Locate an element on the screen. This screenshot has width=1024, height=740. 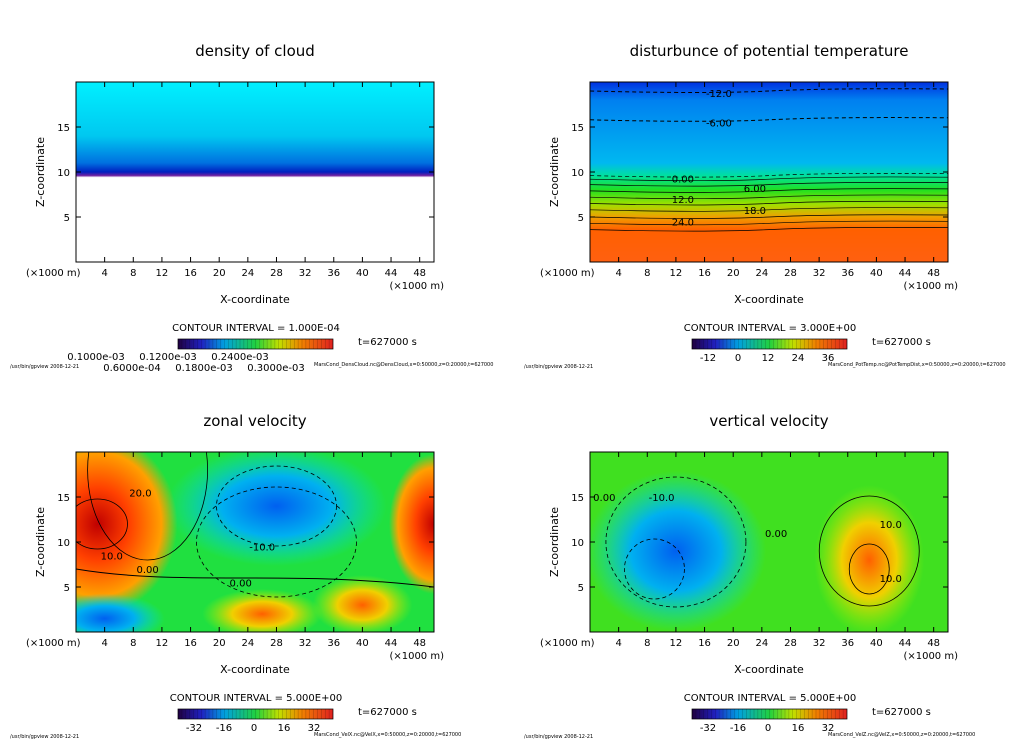
colorbar-label: 0.6000e-04 is located at coordinates (131, 368).